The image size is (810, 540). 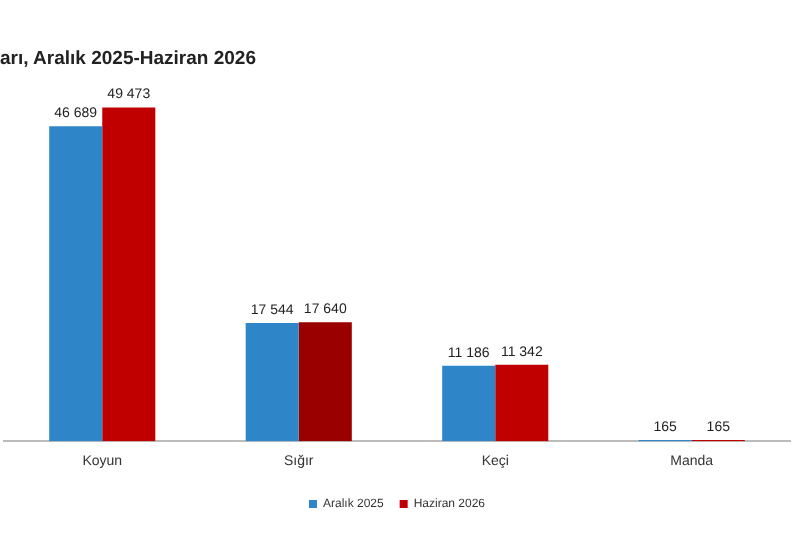 I want to click on chart-title: arı, Aralık 2025-Haziran 2026, so click(x=128, y=59).